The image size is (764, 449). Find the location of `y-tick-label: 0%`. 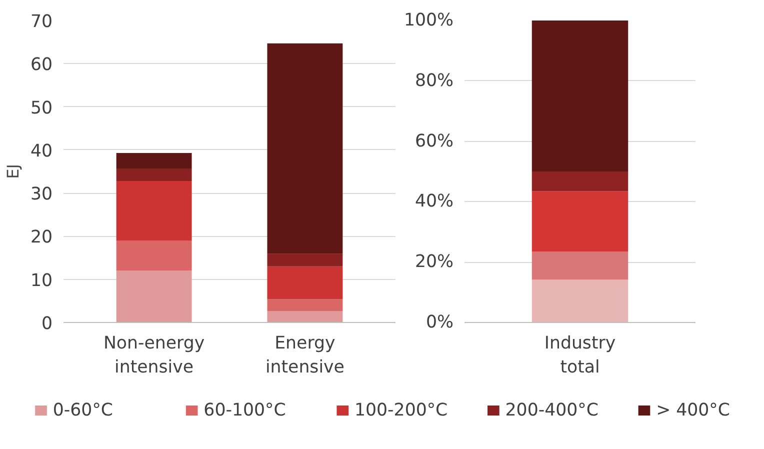

y-tick-label: 0% is located at coordinates (440, 322).